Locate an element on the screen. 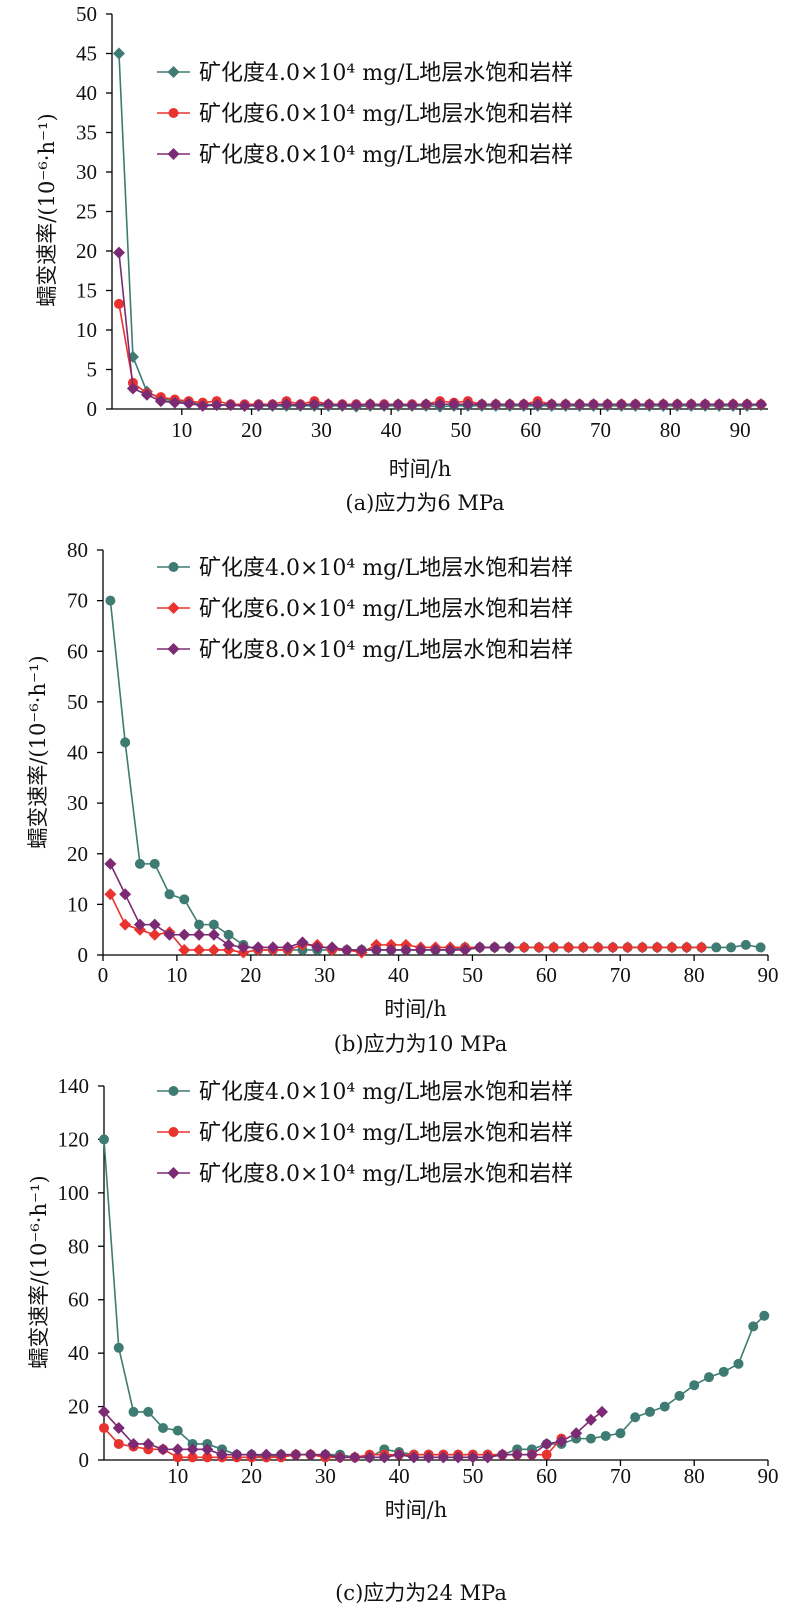 This screenshot has width=800, height=1610. x-tick-label: 60 is located at coordinates (546, 975).